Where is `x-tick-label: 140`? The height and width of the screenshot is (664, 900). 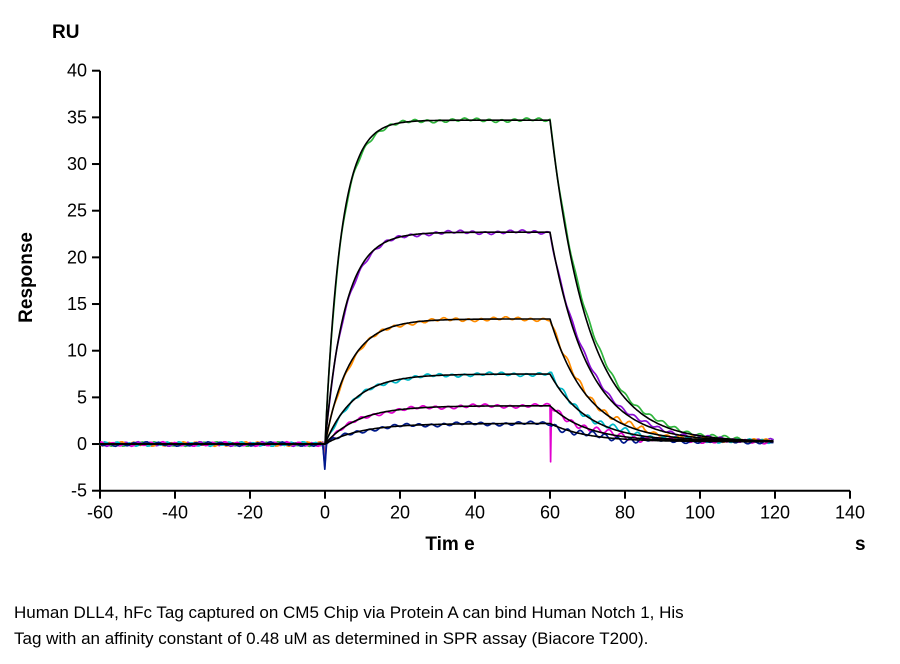 x-tick-label: 140 is located at coordinates (850, 513).